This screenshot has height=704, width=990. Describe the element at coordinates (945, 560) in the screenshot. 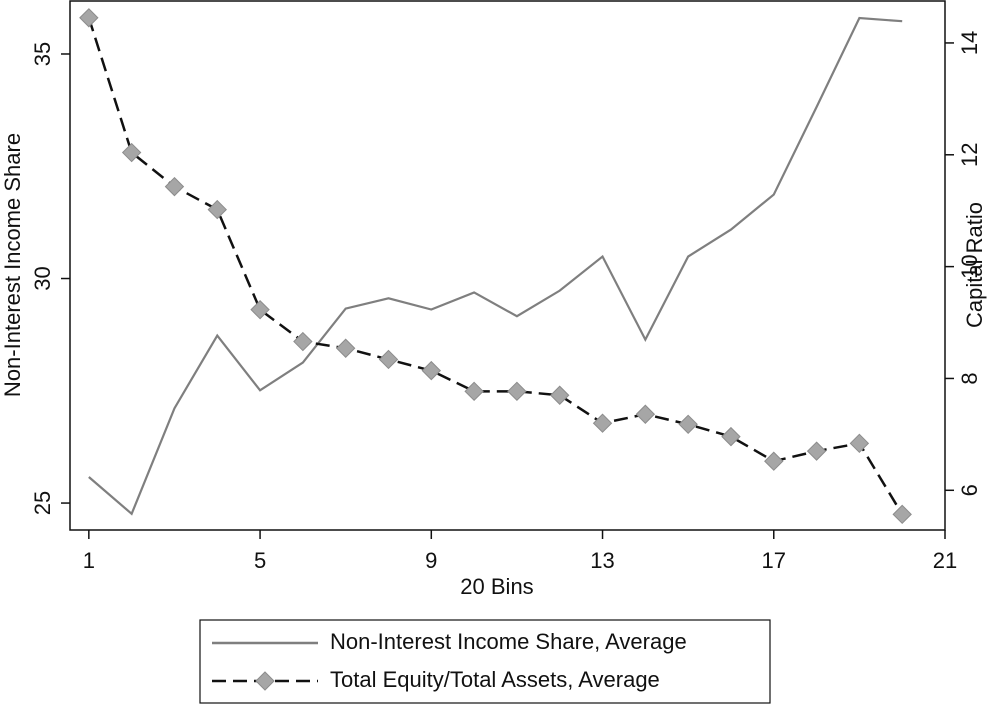

I see `x-tick-label: 21` at that location.